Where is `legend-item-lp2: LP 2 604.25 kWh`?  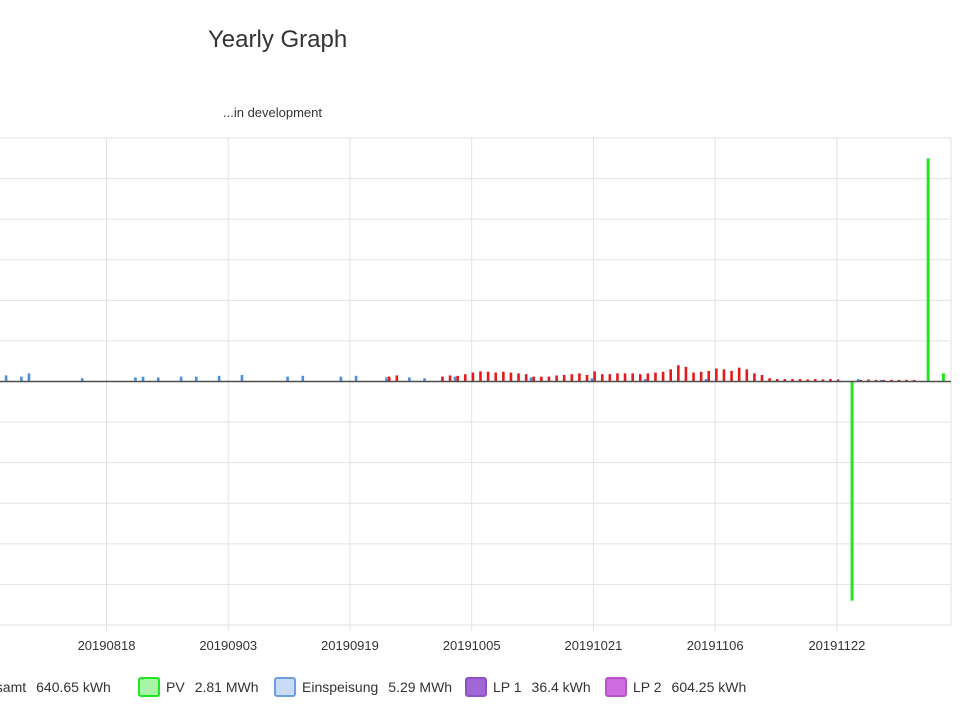
legend-item-lp2: LP 2 604.25 kWh is located at coordinates (675, 687).